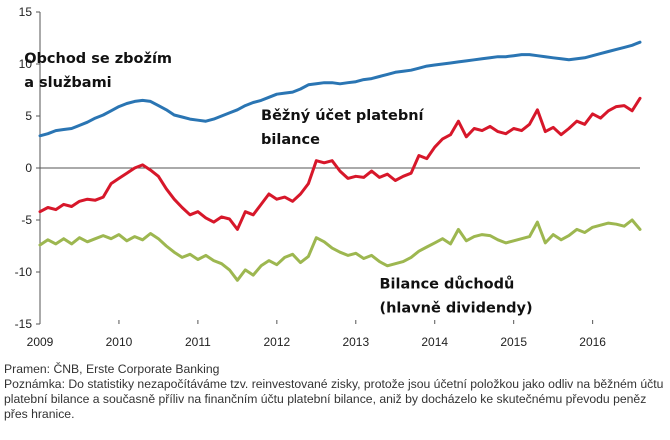 This screenshot has width=670, height=440. Describe the element at coordinates (434, 342) in the screenshot. I see `x-tick-label: 2014` at that location.